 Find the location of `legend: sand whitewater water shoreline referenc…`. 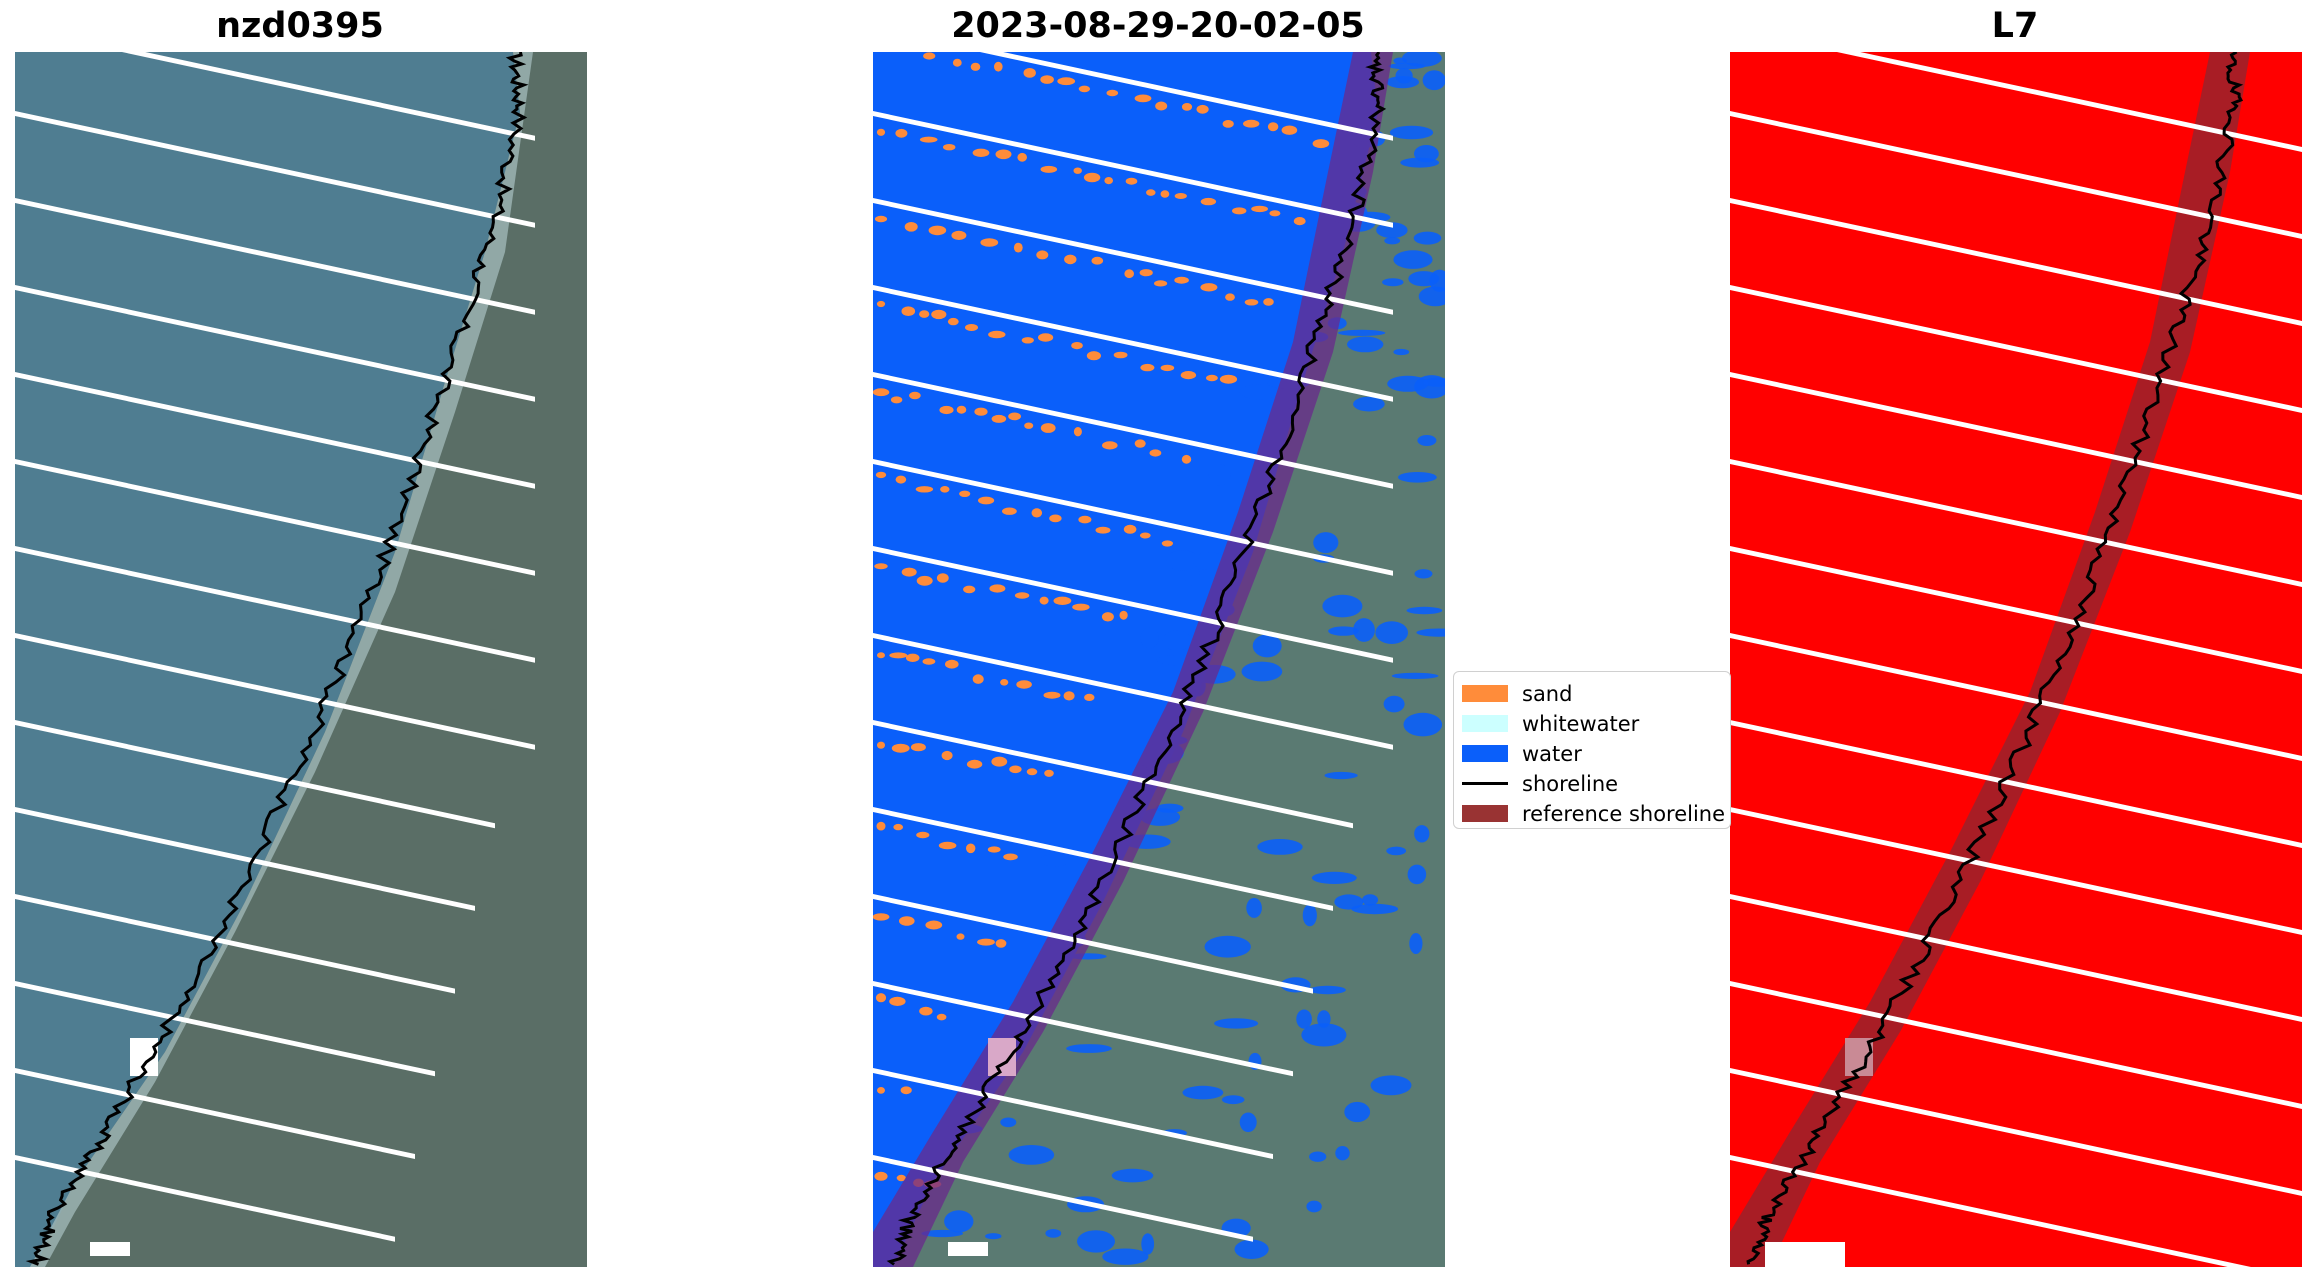

legend: sand whitewater water shoreline referenc… is located at coordinates (1592, 750).